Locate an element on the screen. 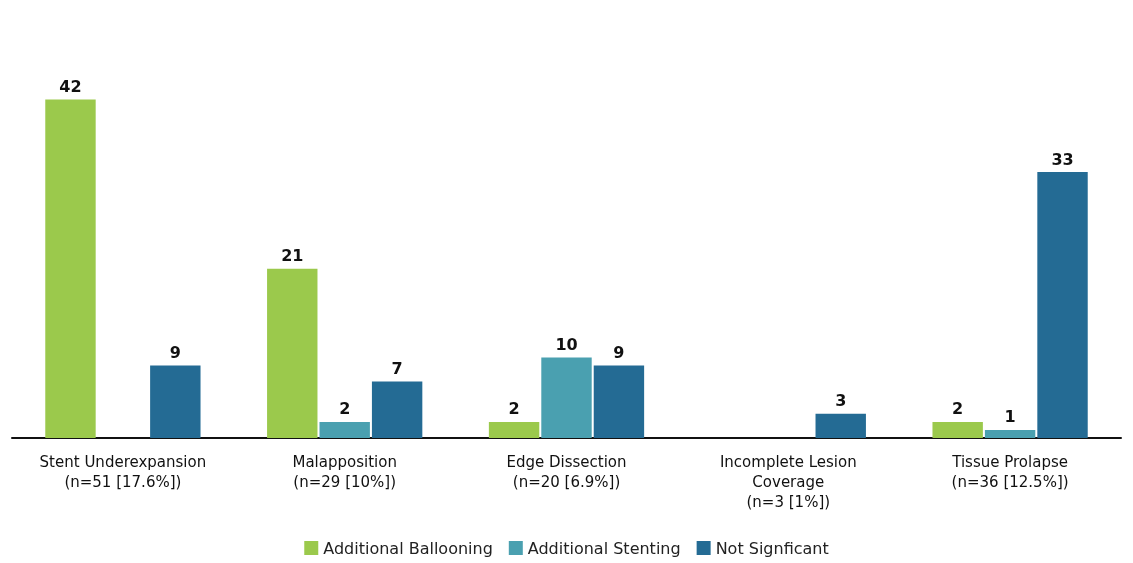 The image size is (1133, 563). x-tick-label: Malapposition (n=29 [10%]) is located at coordinates (344, 472).